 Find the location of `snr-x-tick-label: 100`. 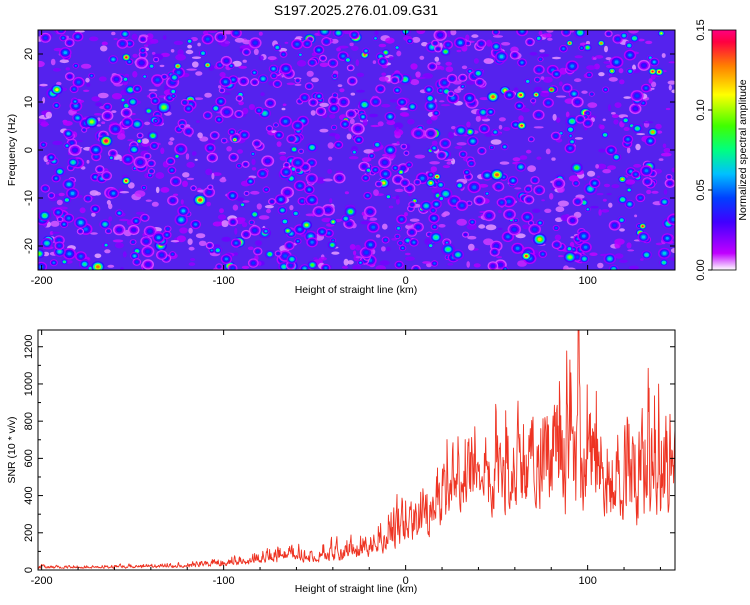

snr-x-tick-label: 100 is located at coordinates (587, 581).